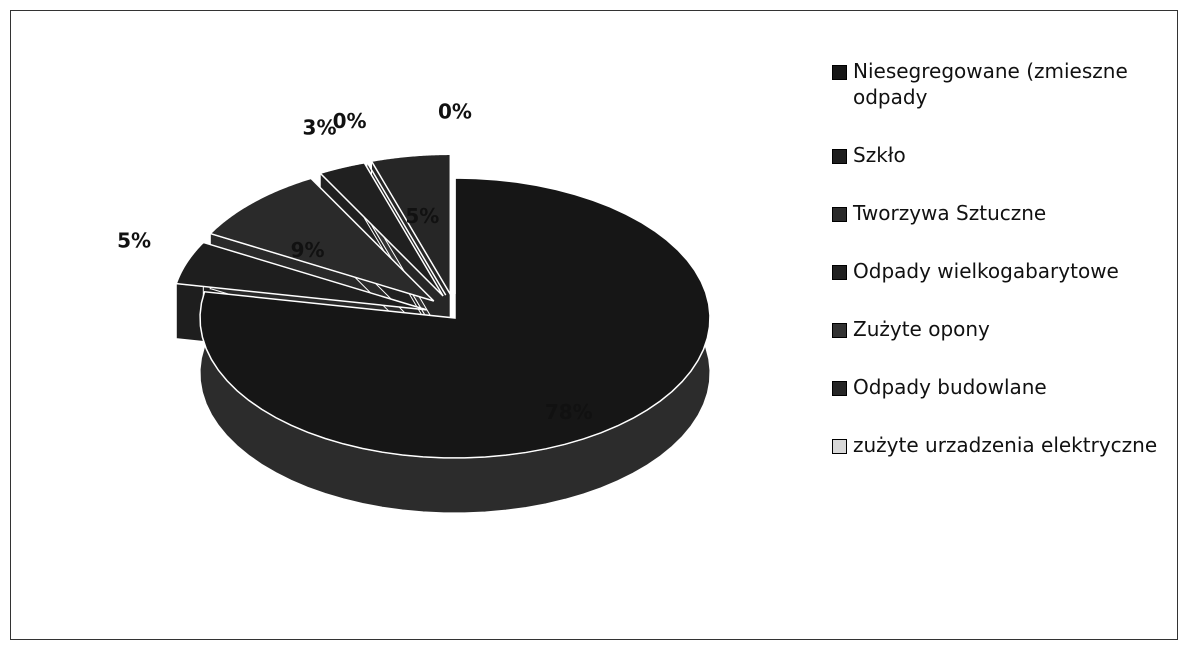 This screenshot has width=1189, height=647. I want to click on data-label: 78%, so click(569, 412).